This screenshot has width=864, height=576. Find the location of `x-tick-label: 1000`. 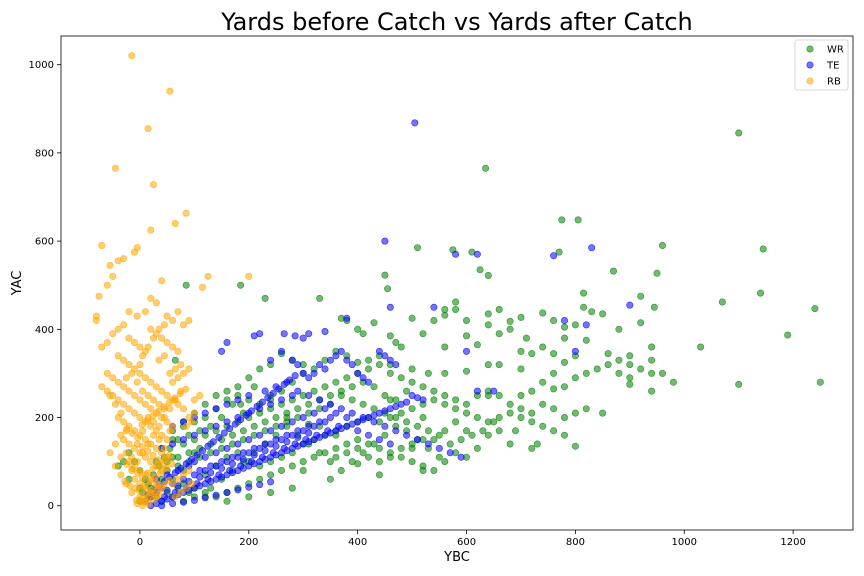

x-tick-label: 1000 is located at coordinates (684, 542).